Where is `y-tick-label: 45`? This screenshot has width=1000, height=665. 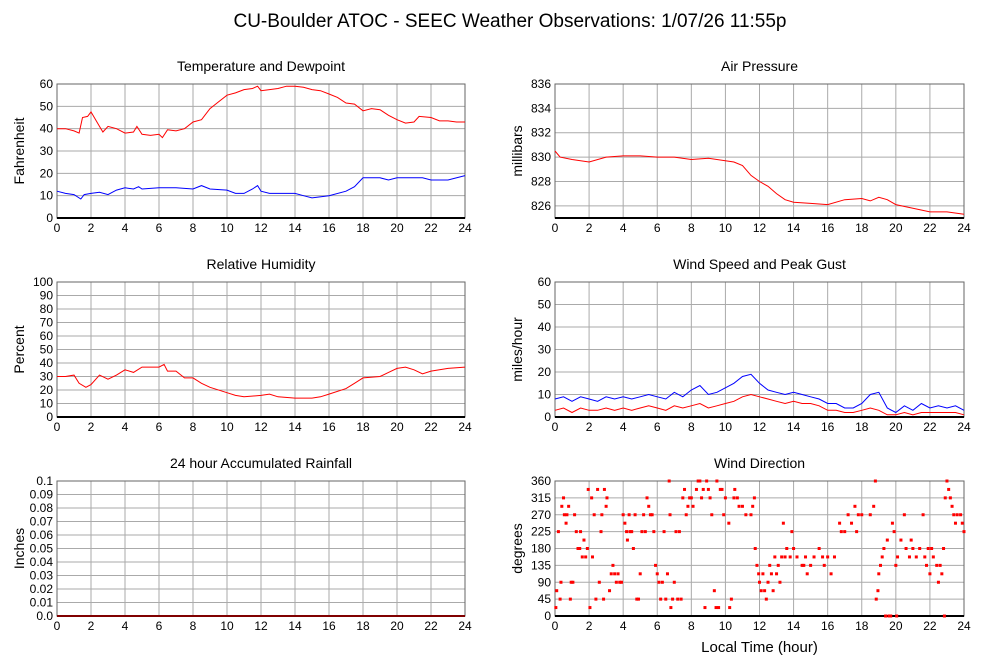 y-tick-label: 45 is located at coordinates (545, 599).